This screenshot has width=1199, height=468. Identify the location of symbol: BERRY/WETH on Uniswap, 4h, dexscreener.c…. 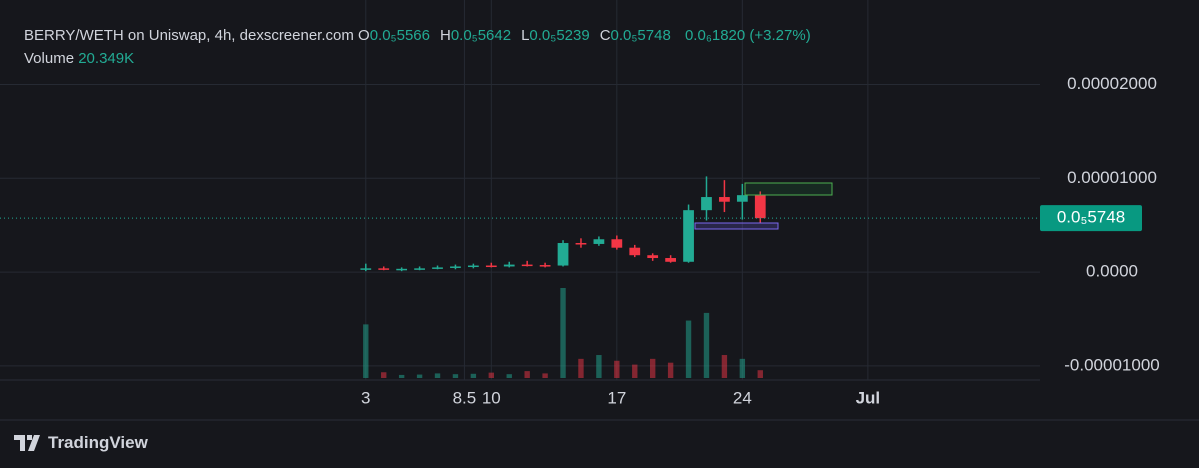
(189, 35).